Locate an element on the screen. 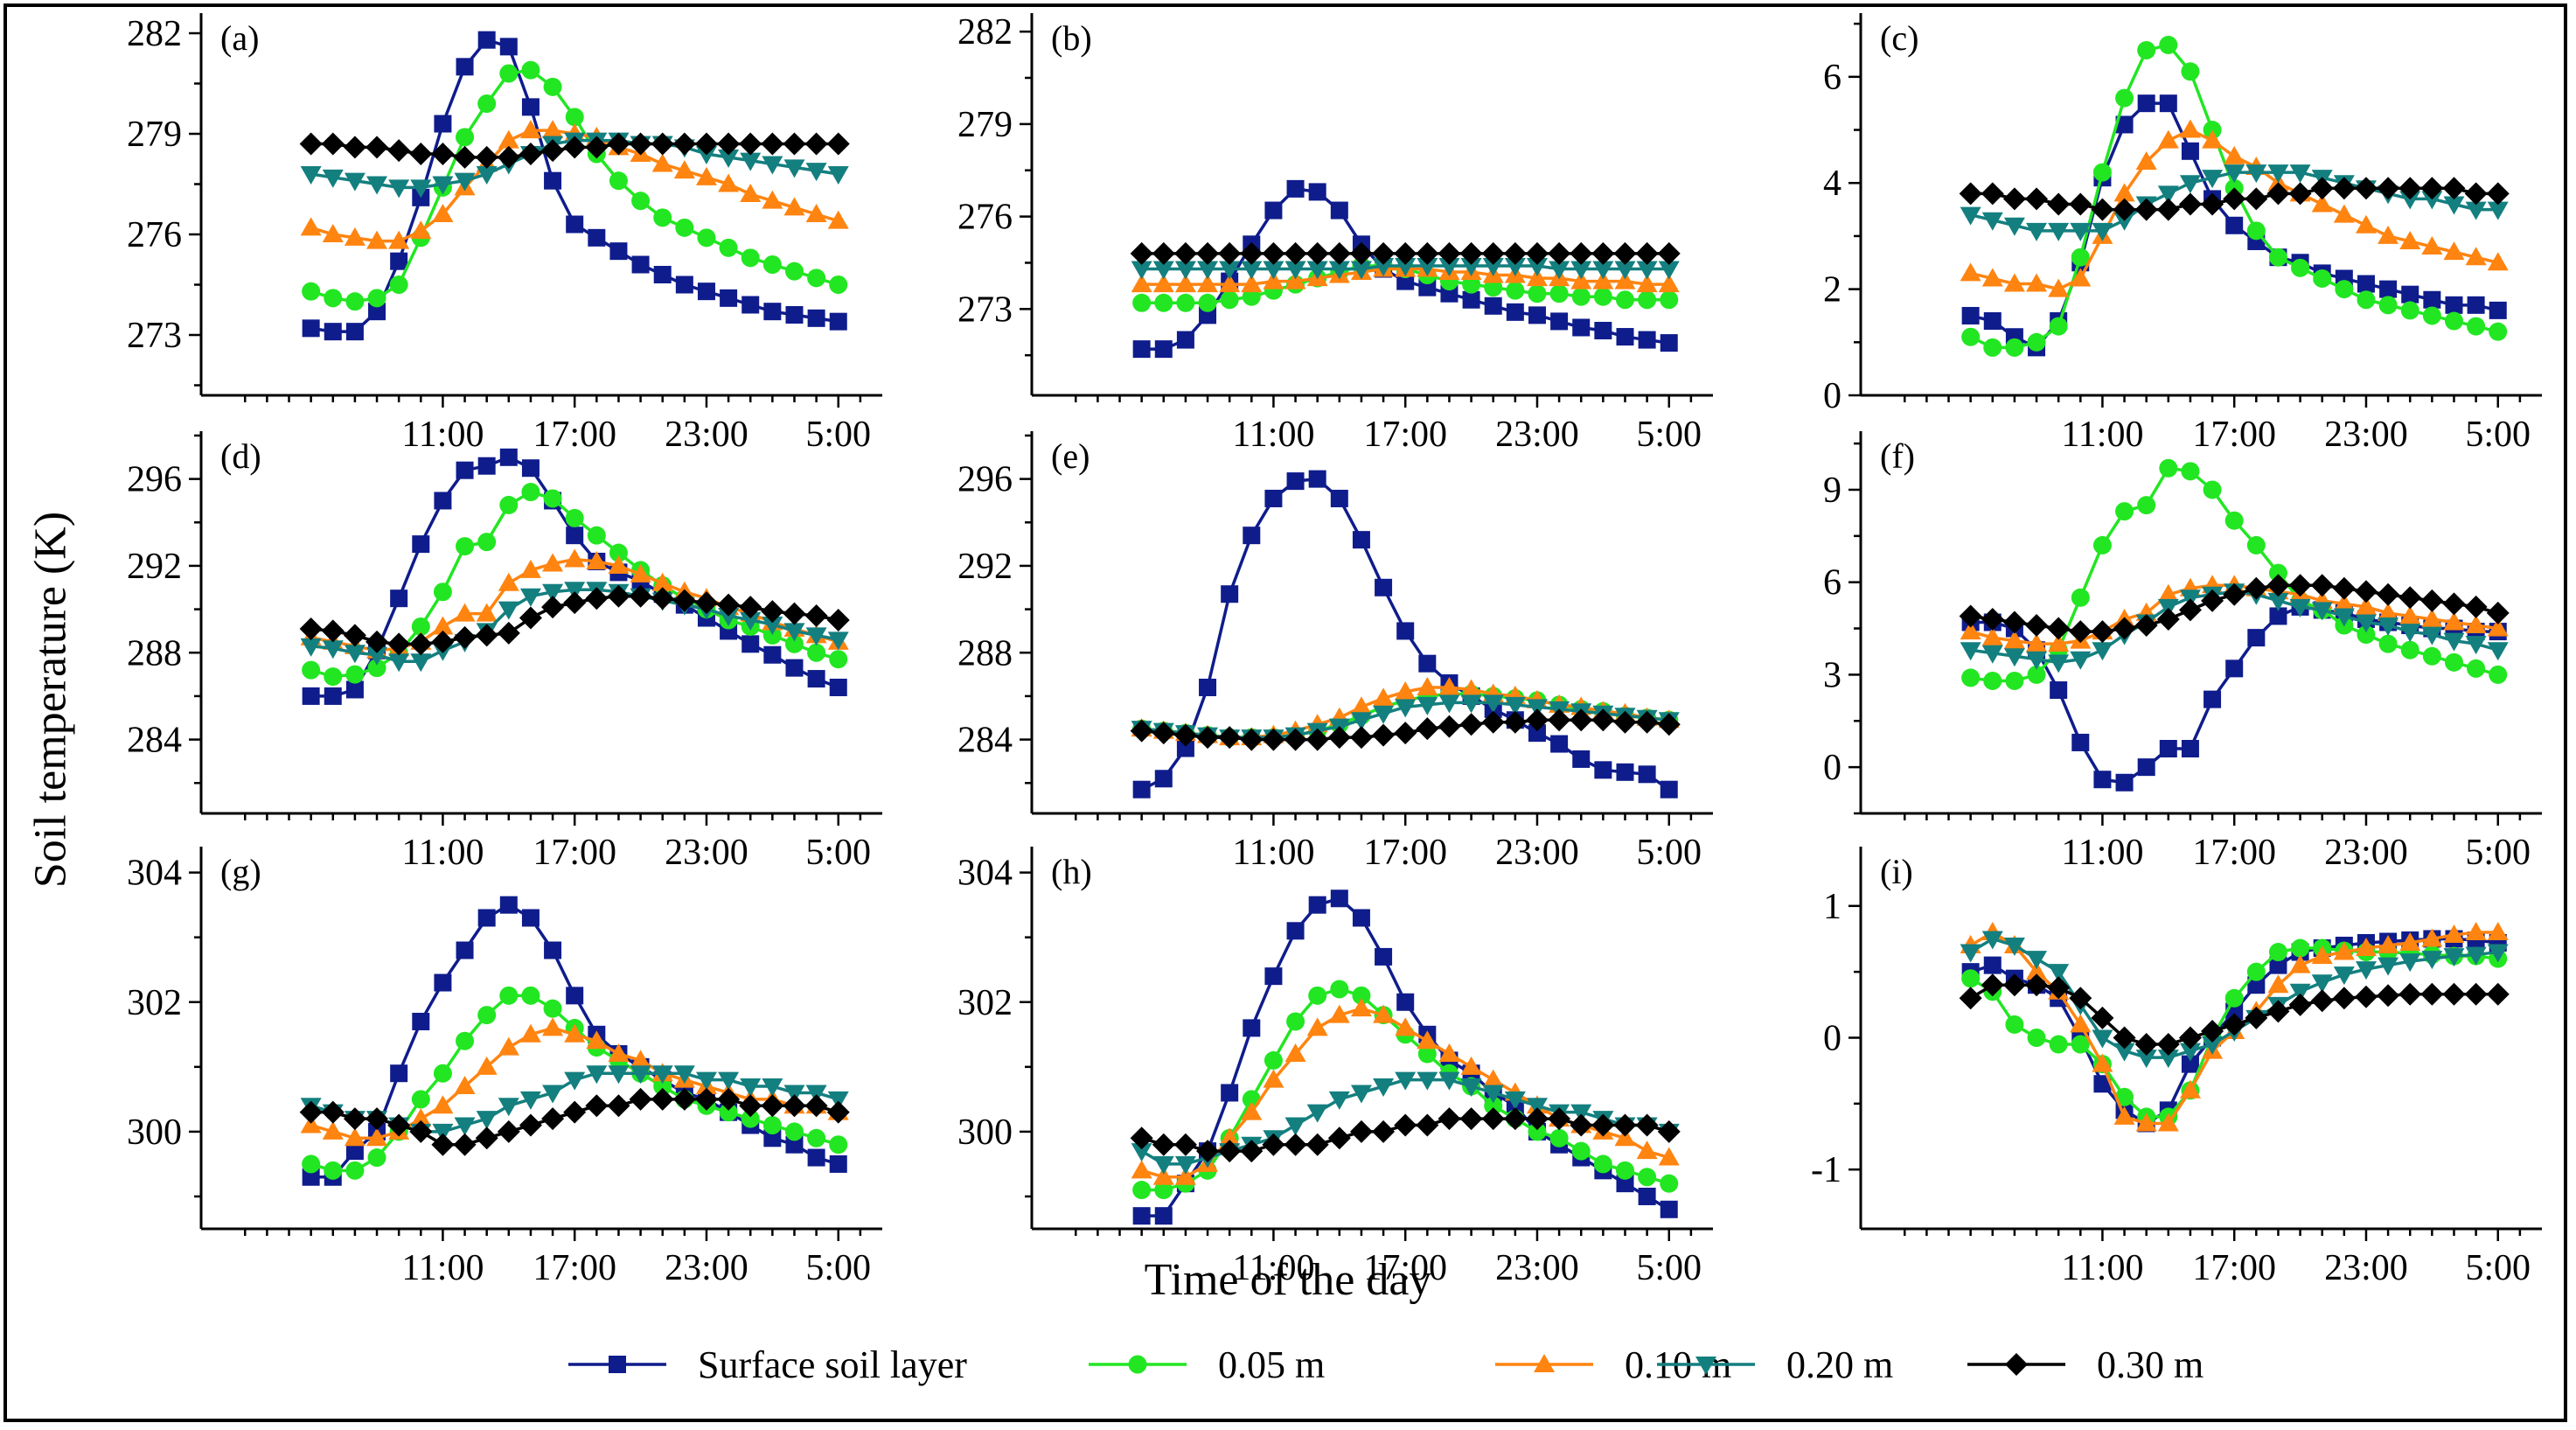 This screenshot has width=2576, height=1430. y-tick-label: 304 is located at coordinates (154, 874).